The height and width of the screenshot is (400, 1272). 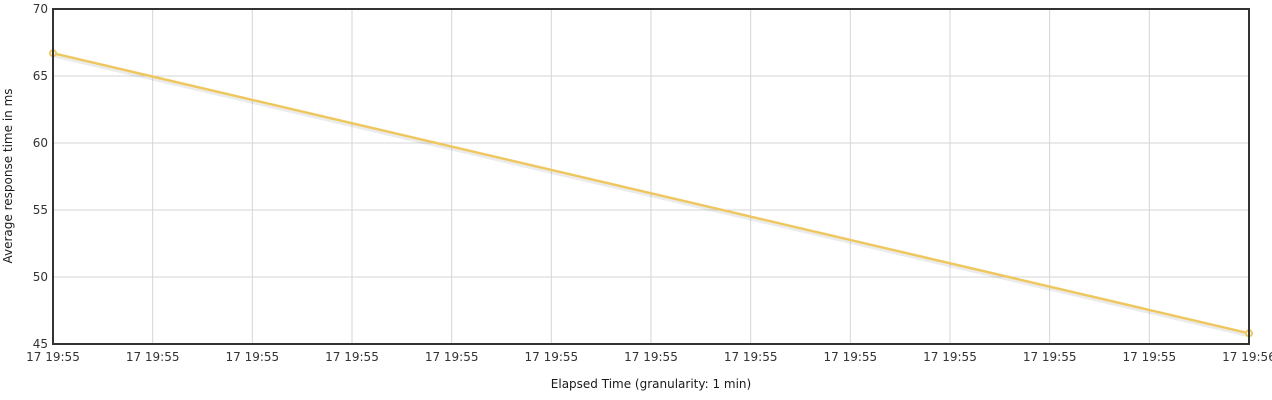 What do you see at coordinates (651, 384) in the screenshot?
I see `x-axis-title: Elapsed Time (granularity: 1 min)` at bounding box center [651, 384].